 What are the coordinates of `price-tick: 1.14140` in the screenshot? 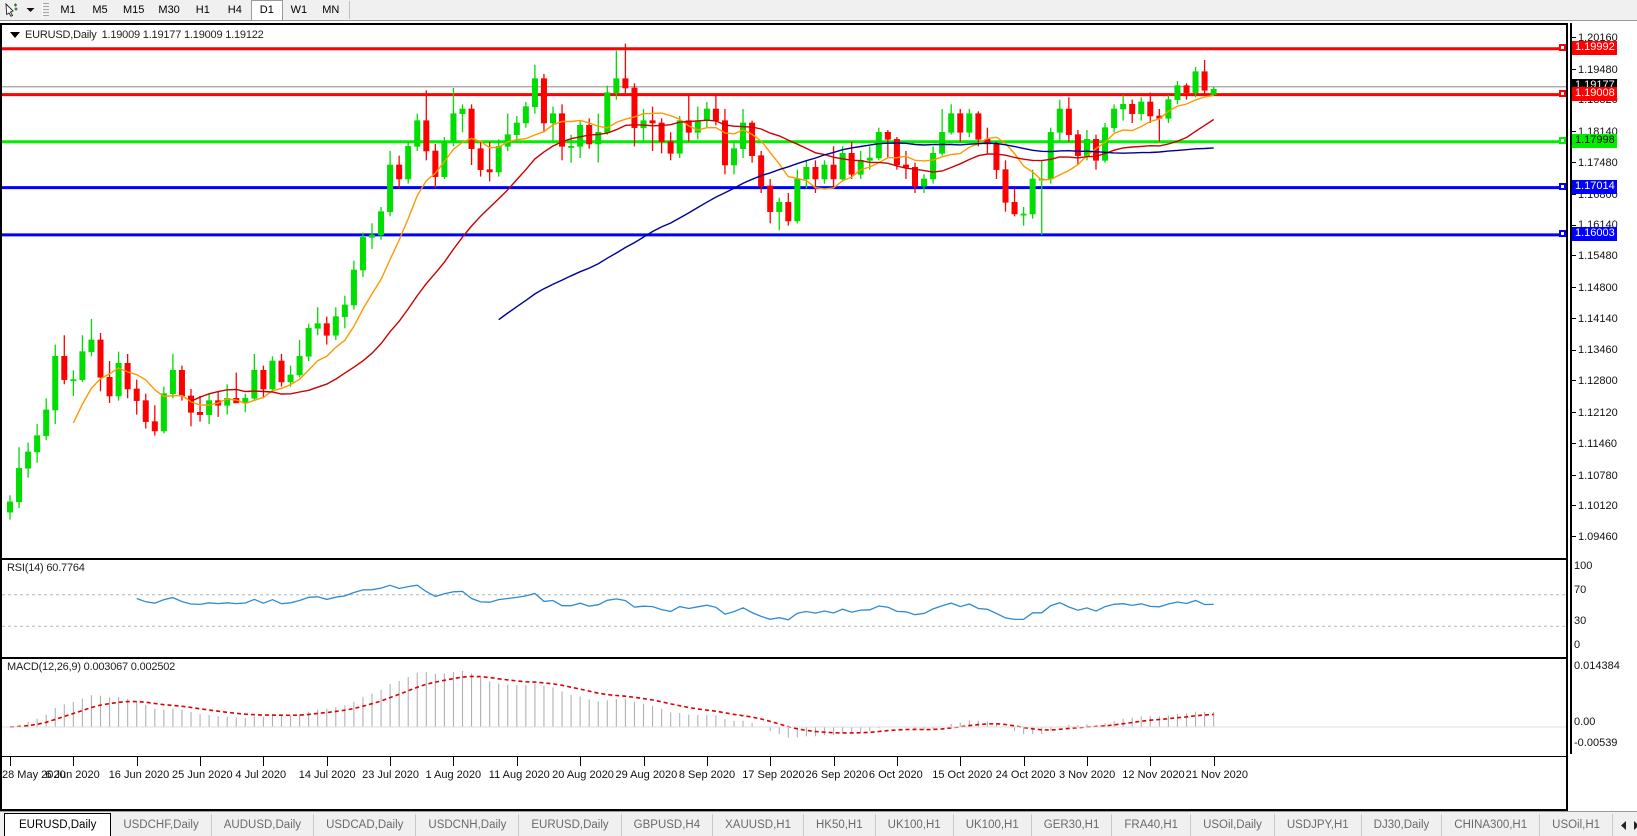 It's located at (1595, 319).